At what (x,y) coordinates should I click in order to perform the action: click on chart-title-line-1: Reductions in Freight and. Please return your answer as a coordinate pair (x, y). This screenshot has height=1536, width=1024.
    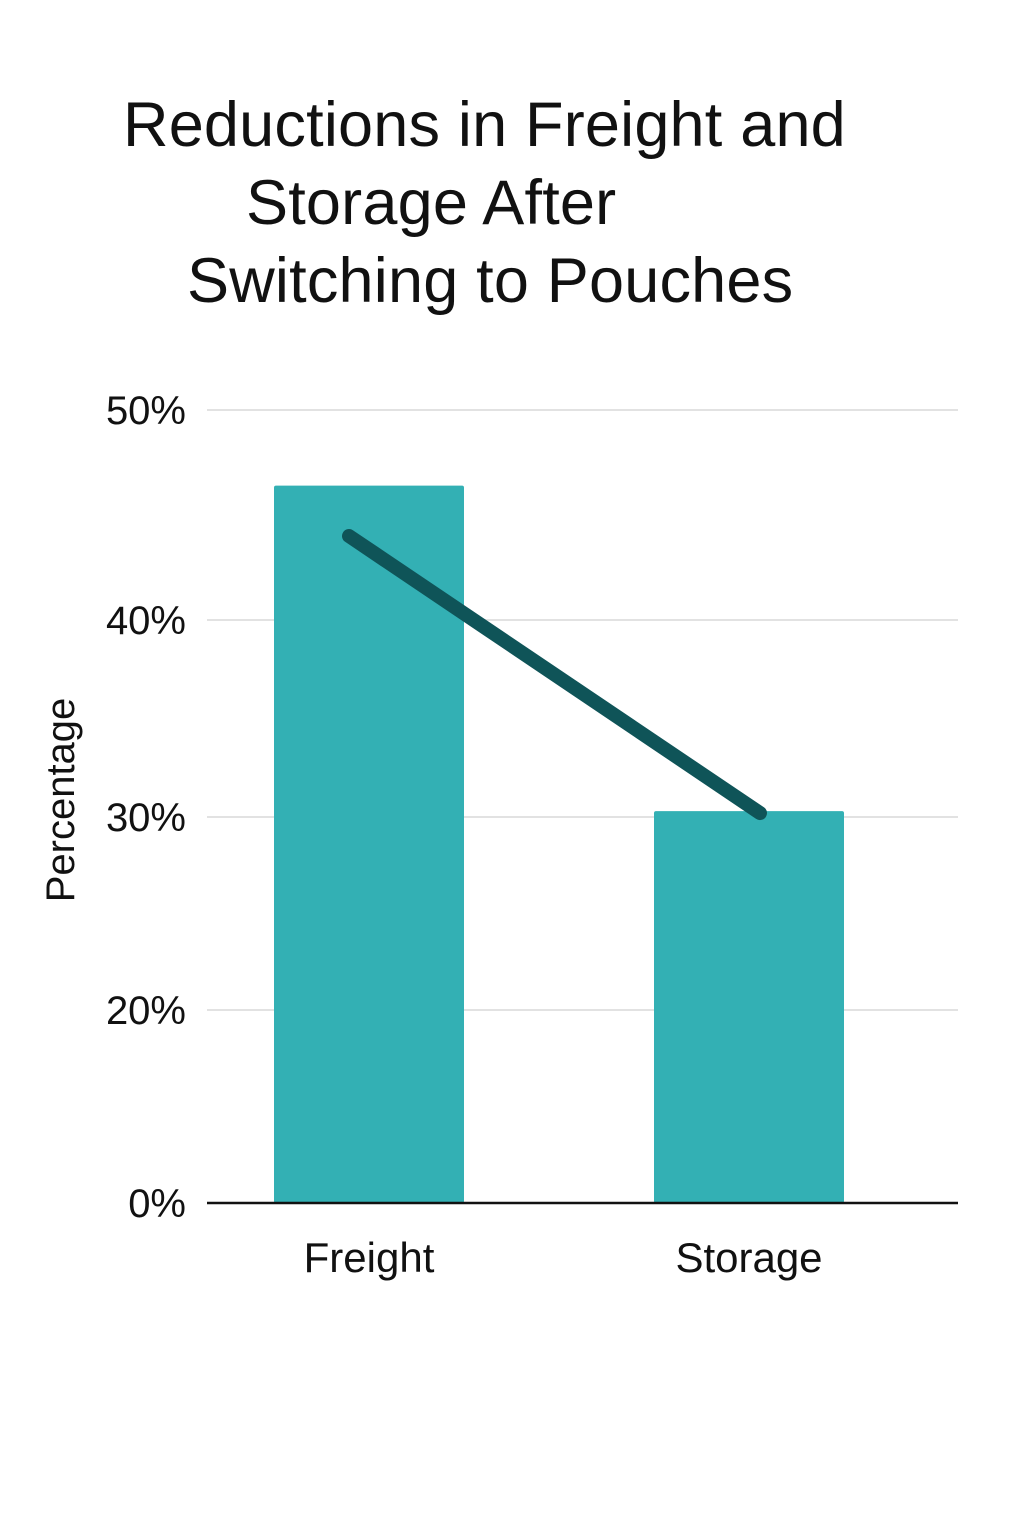
    Looking at the image, I should click on (484, 125).